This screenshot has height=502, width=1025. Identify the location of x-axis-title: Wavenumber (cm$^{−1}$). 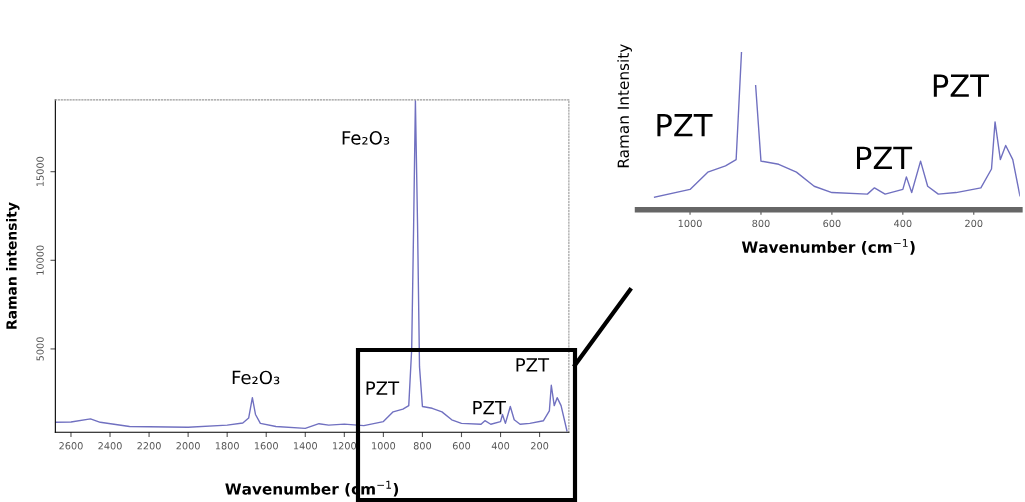
(828, 247).